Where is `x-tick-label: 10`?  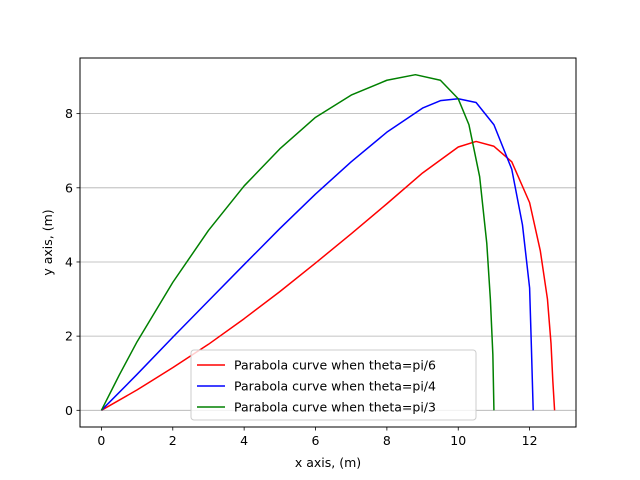
x-tick-label: 10 is located at coordinates (458, 440).